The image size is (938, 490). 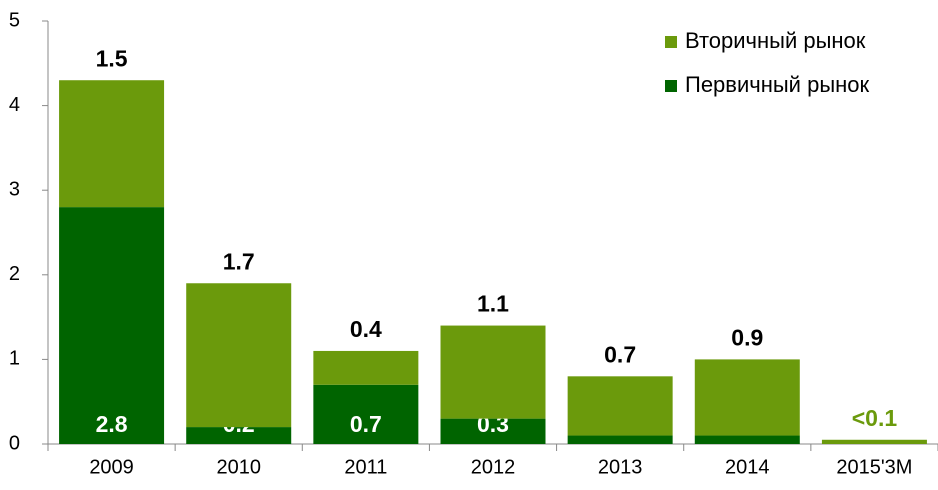 What do you see at coordinates (238, 467) in the screenshot?
I see `x-tick-label: 2010` at bounding box center [238, 467].